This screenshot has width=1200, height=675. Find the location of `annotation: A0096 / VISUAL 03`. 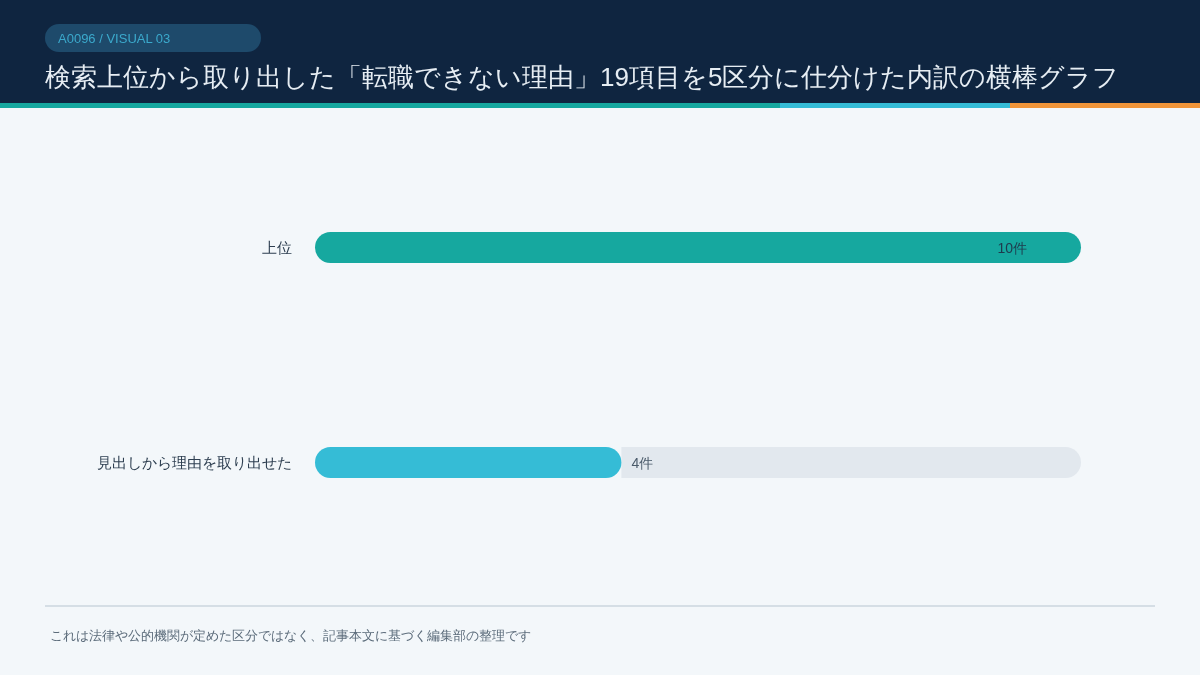

annotation: A0096 / VISUAL 03 is located at coordinates (114, 38).